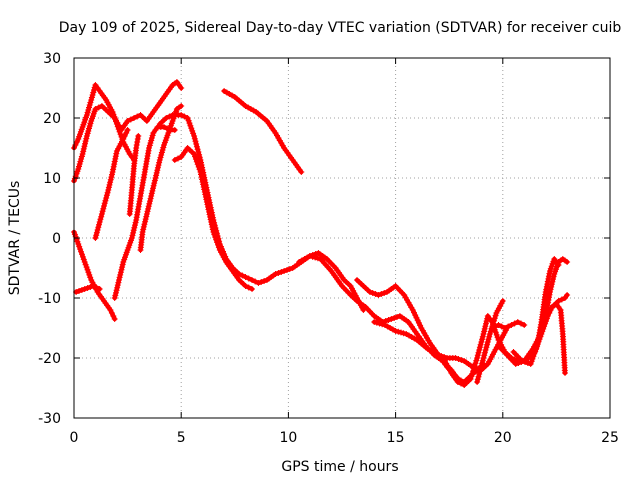 The image size is (640, 480). What do you see at coordinates (339, 467) in the screenshot?
I see `x-axis-label: GPS time / hours` at bounding box center [339, 467].